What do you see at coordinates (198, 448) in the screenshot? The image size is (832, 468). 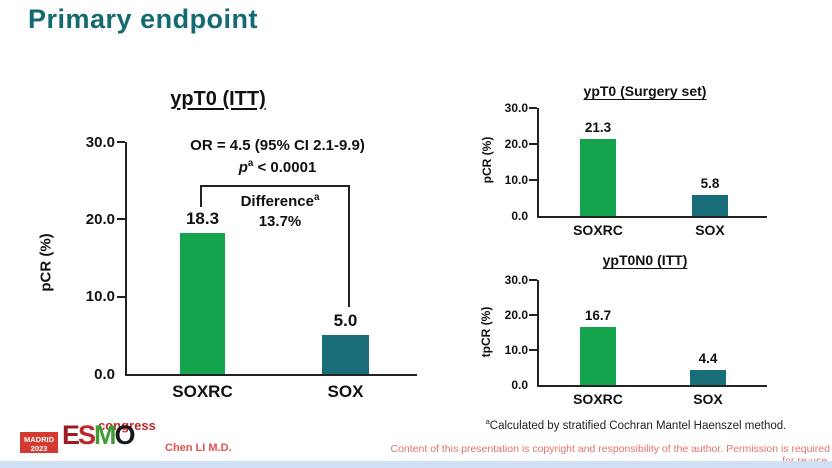 I see `author-credit: Chen LI M.D.` at bounding box center [198, 448].